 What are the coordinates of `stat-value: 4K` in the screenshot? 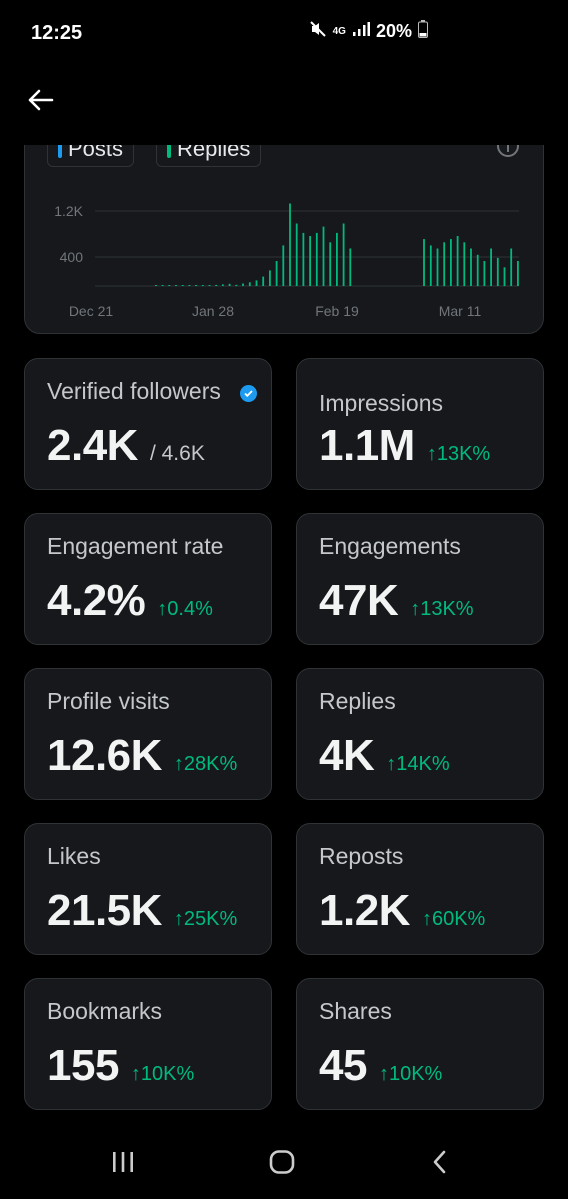 It's located at (347, 755).